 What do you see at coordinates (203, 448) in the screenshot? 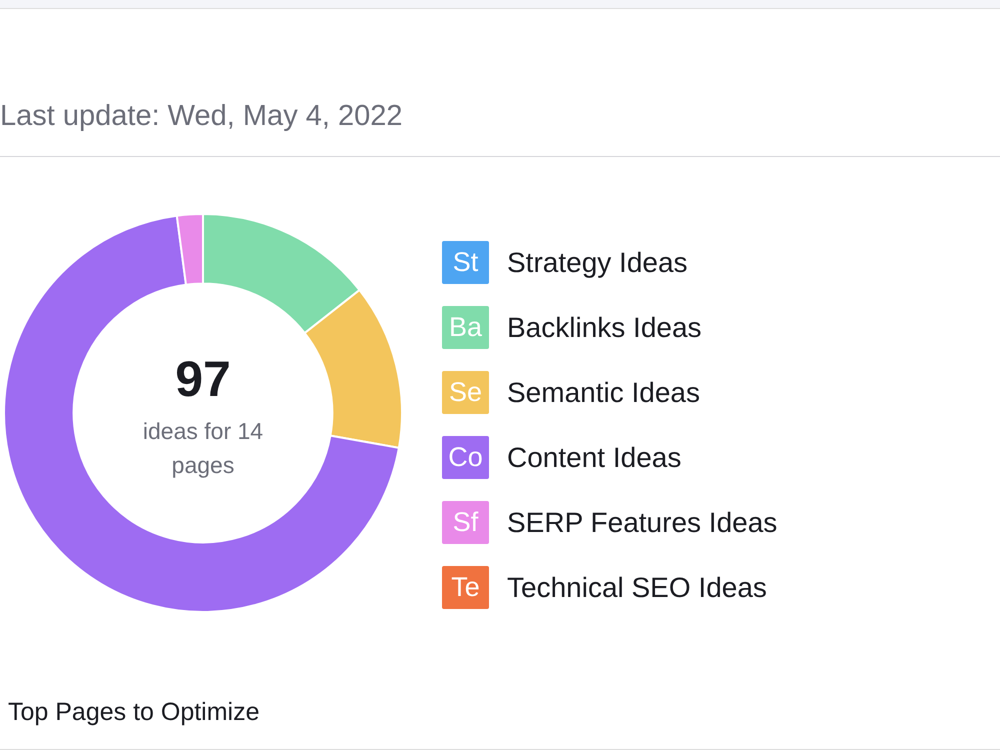
I see `text: ideas for 14 pages` at bounding box center [203, 448].